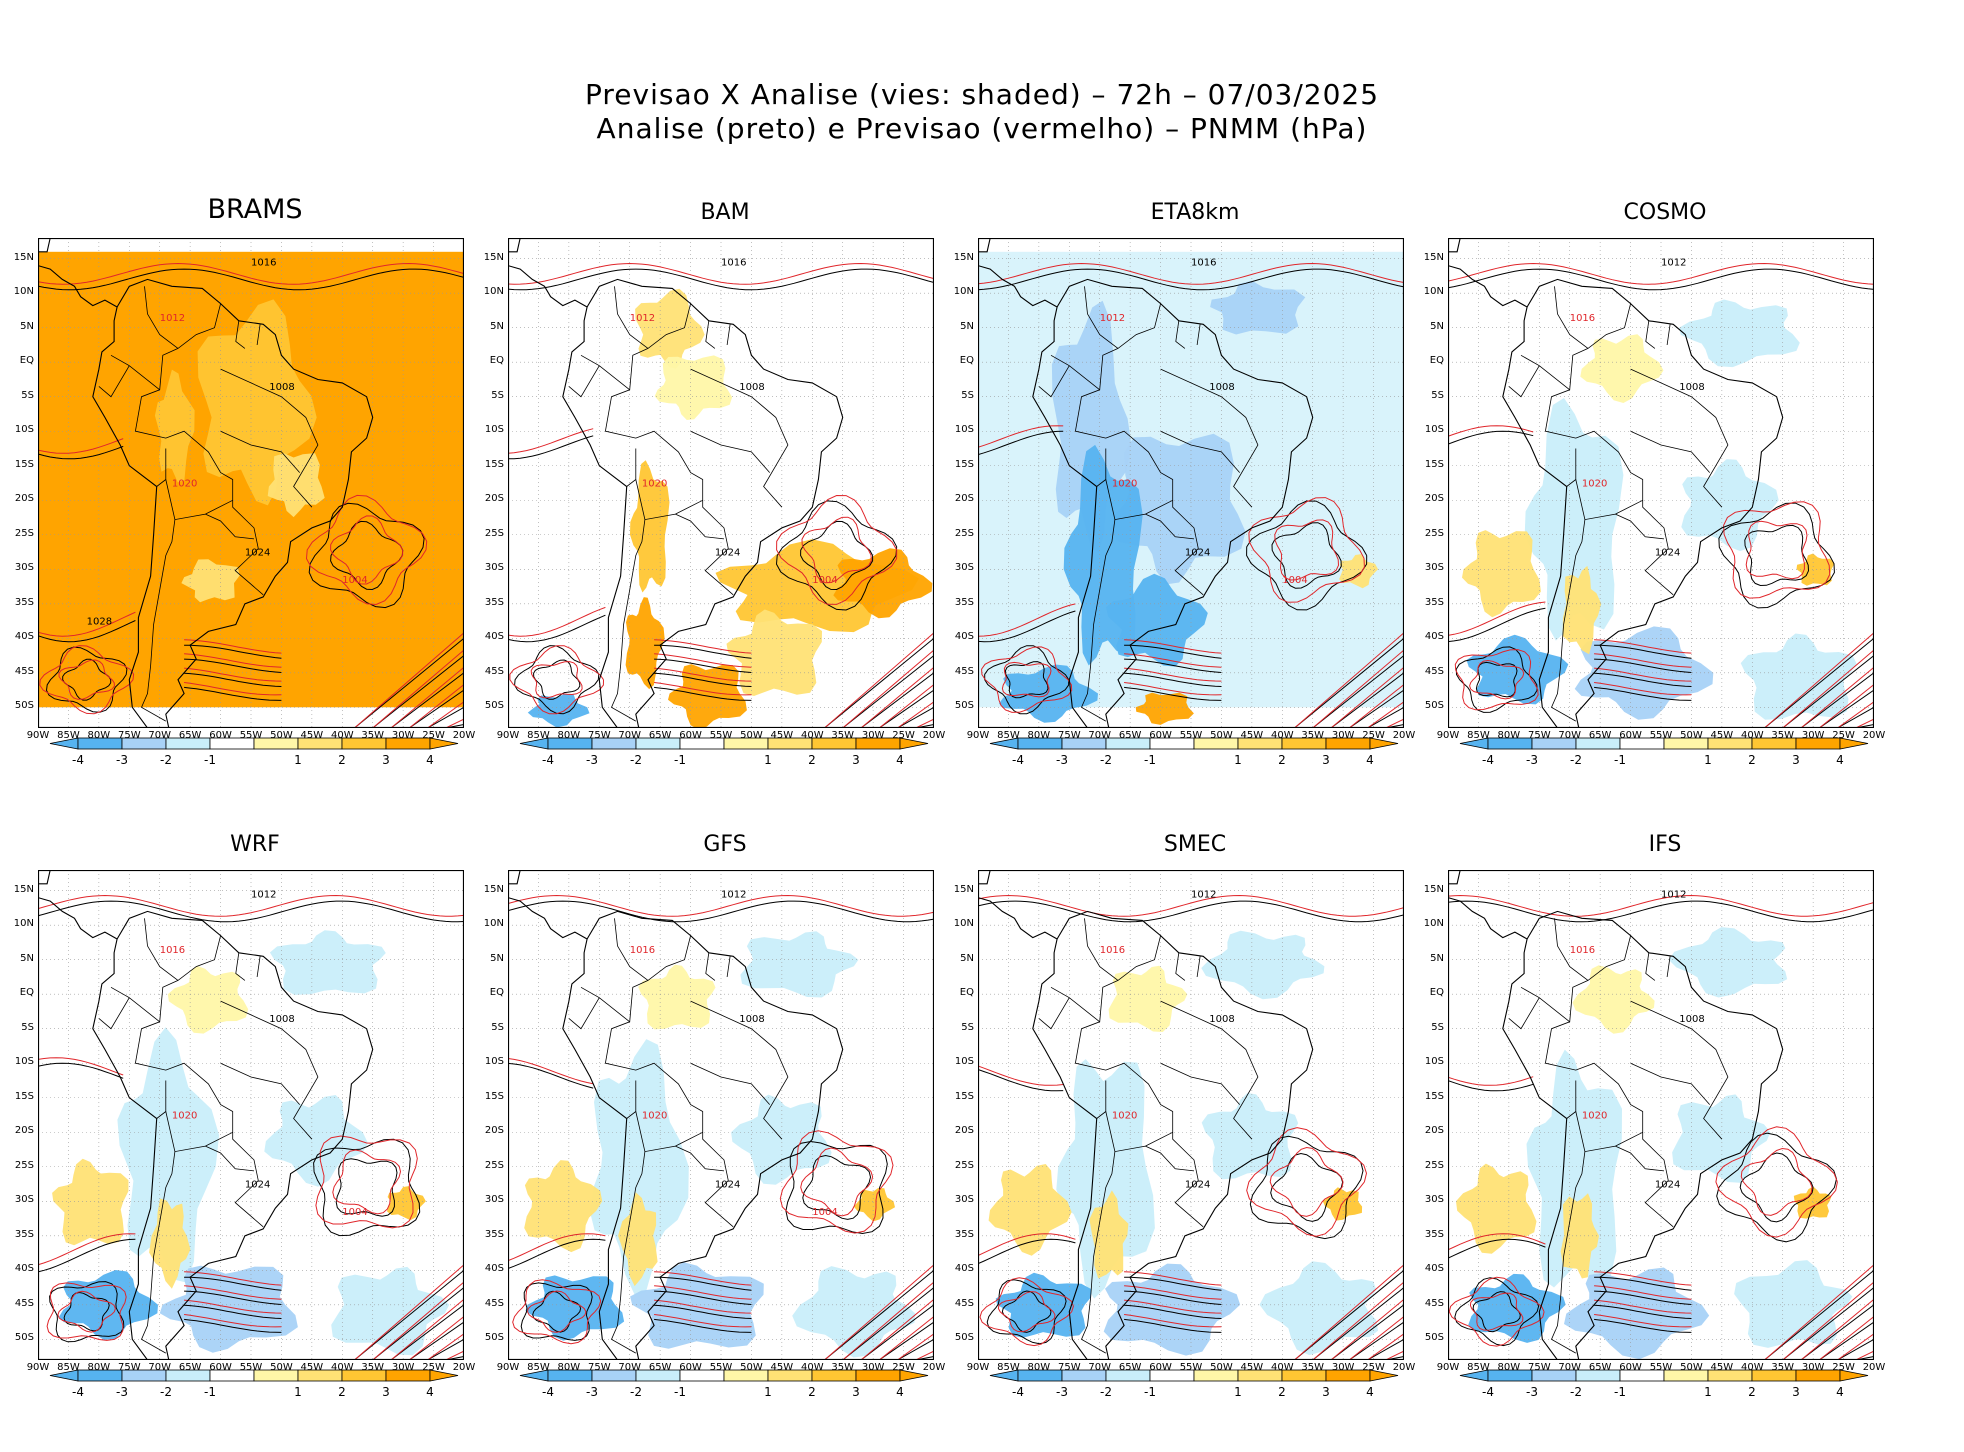 The height and width of the screenshot is (1452, 1964). I want to click on lon-label: 20W, so click(1404, 735).